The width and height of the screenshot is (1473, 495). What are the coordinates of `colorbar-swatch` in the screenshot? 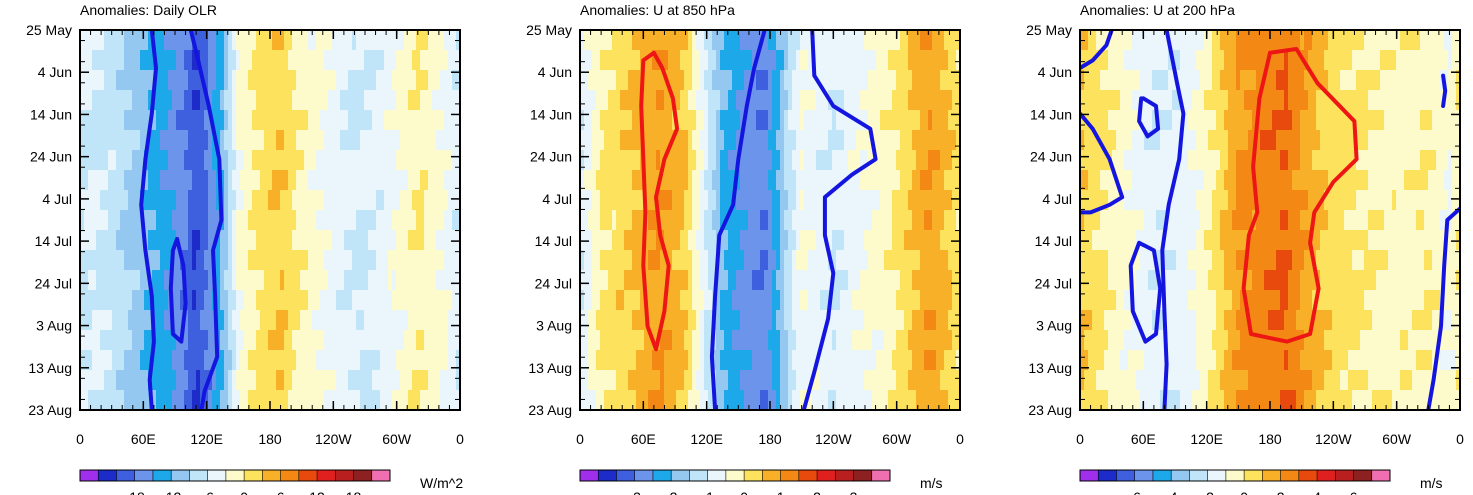 It's located at (607, 475).